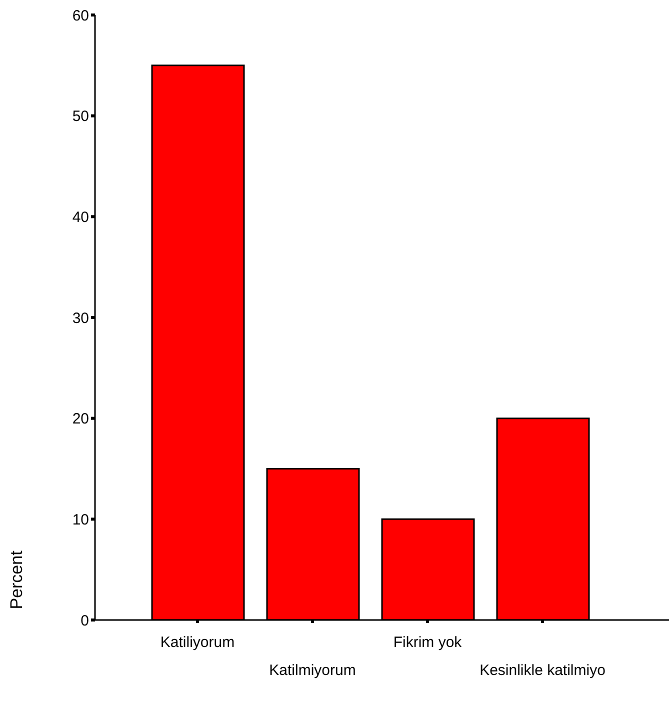 This screenshot has width=669, height=702. What do you see at coordinates (84, 621) in the screenshot?
I see `y-tick-label: 0` at bounding box center [84, 621].